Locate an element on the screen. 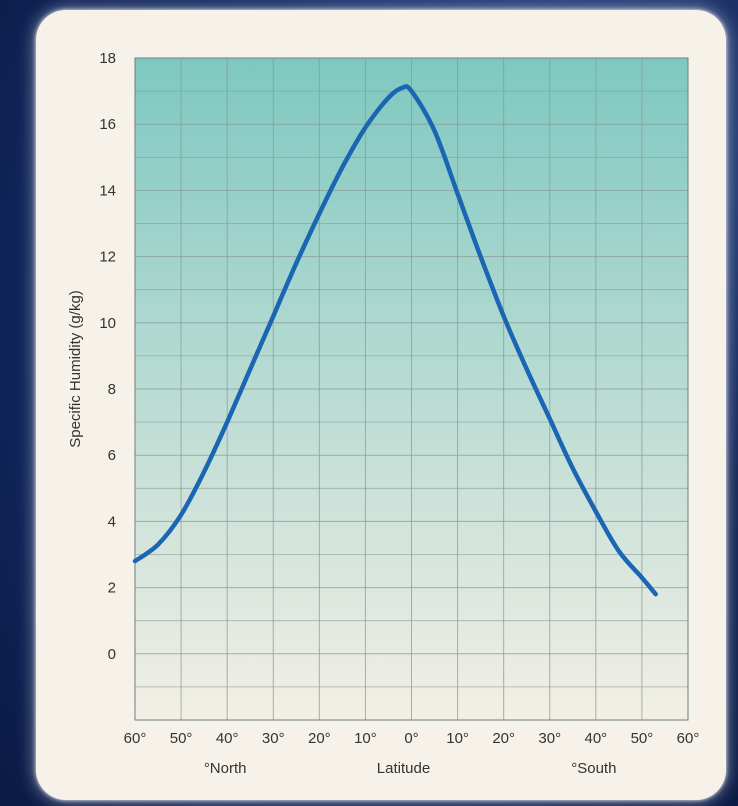 The width and height of the screenshot is (738, 806). y-tick-label: 12 is located at coordinates (107, 257).